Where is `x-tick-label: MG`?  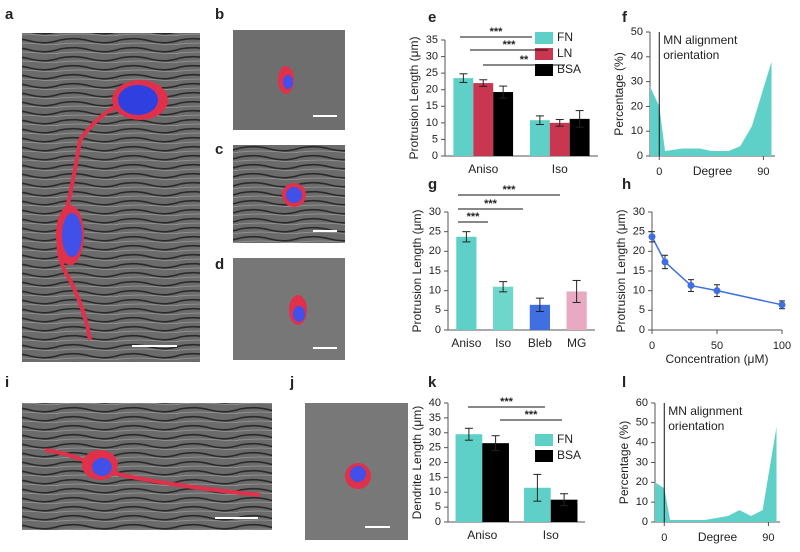 x-tick-label: MG is located at coordinates (576, 343).